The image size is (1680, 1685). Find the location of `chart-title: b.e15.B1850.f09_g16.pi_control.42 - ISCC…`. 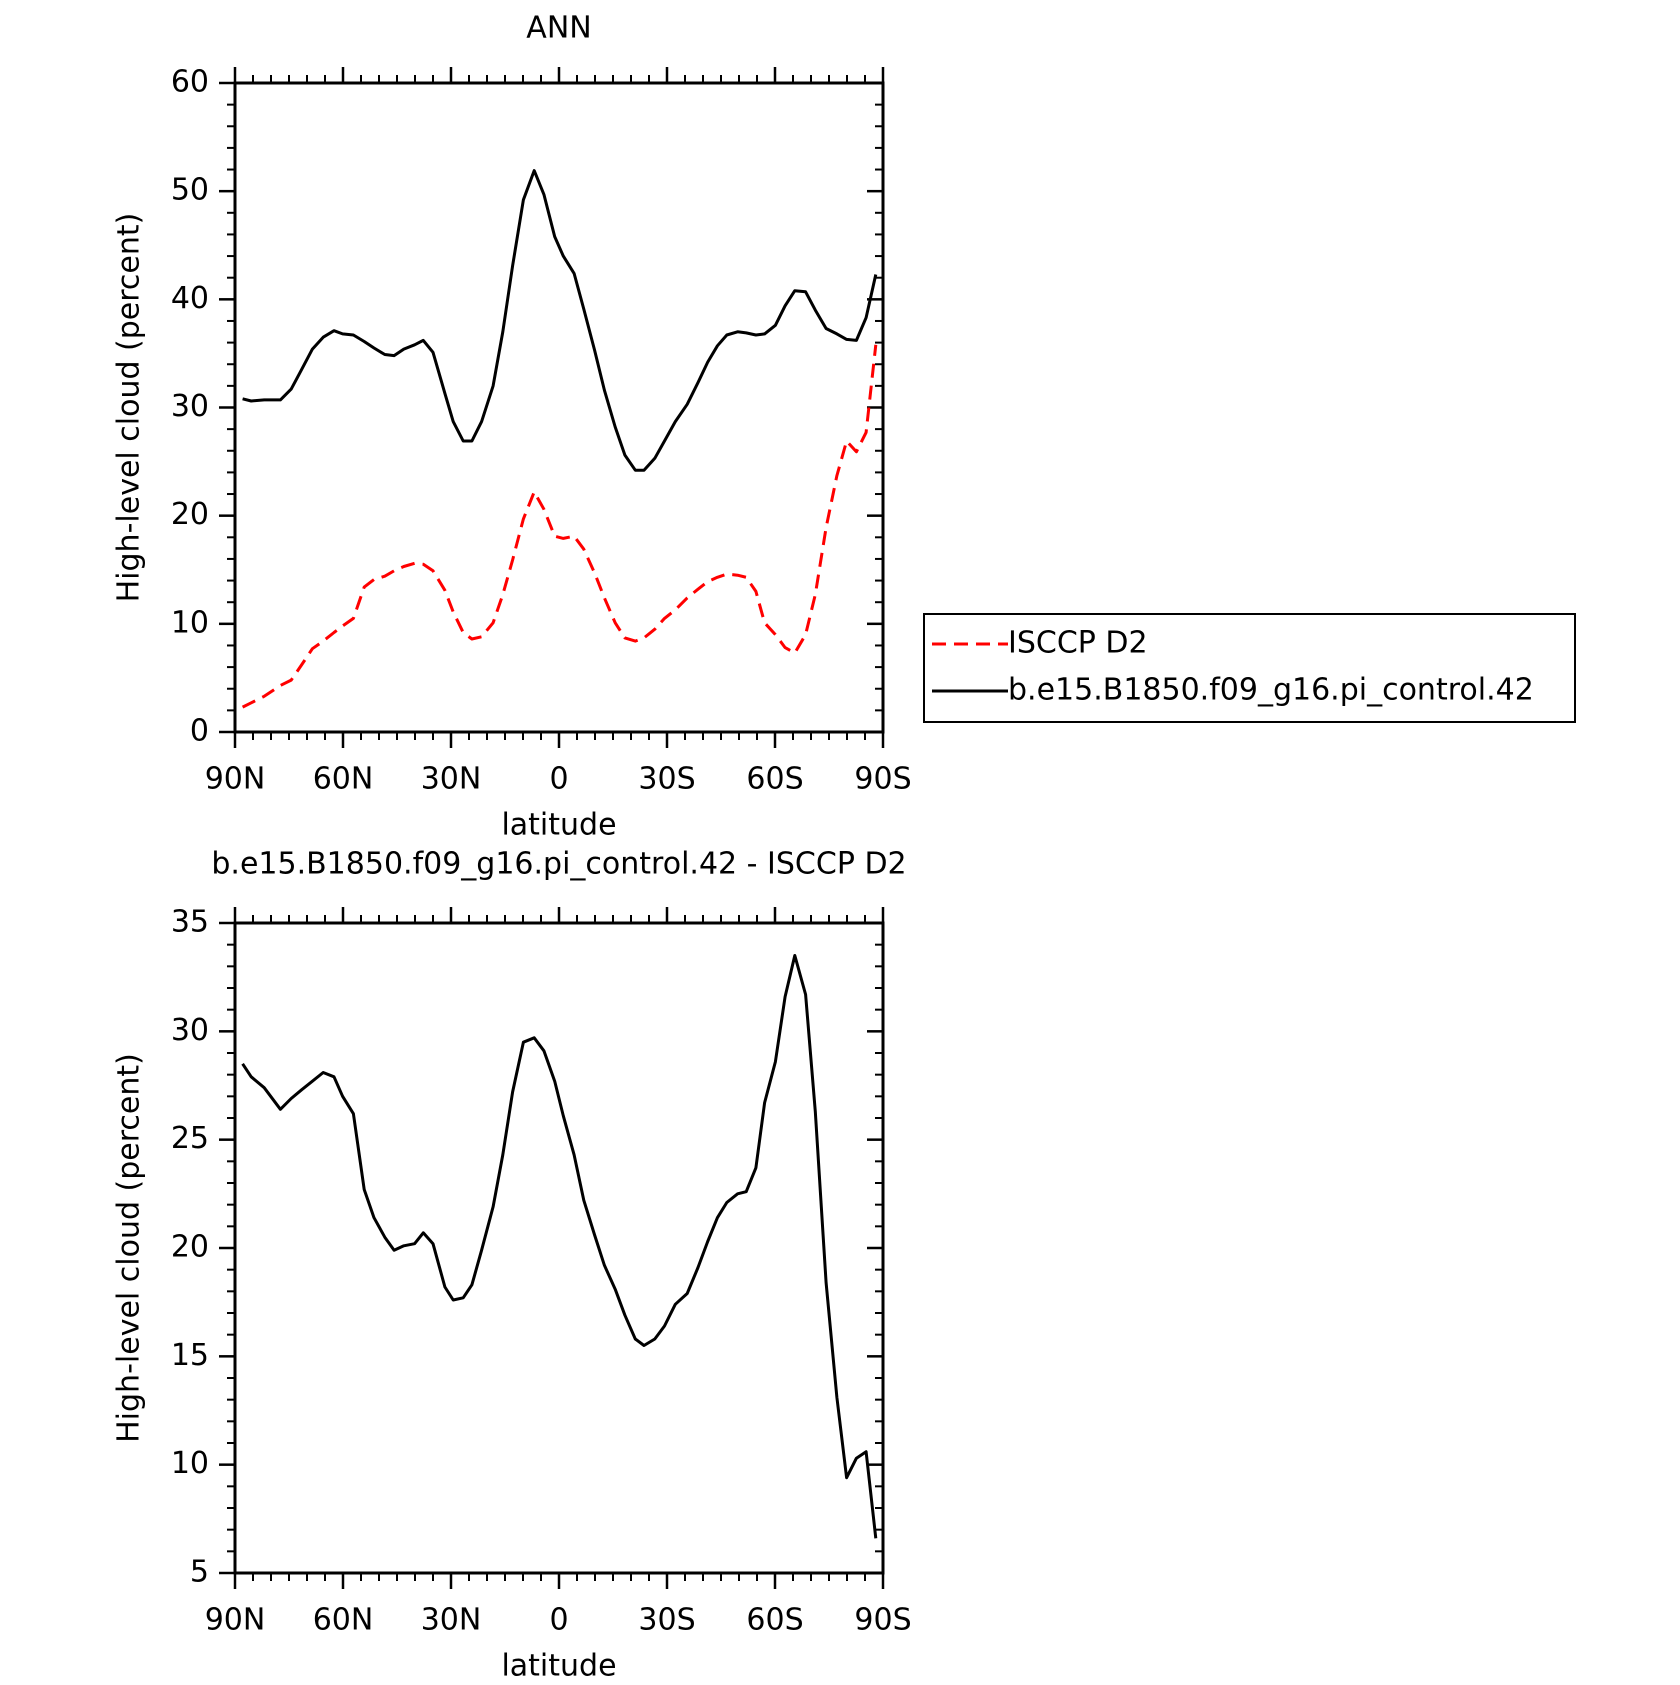

chart-title: b.e15.B1850.f09_g16.pi_control.42 - ISCC… is located at coordinates (558, 864).